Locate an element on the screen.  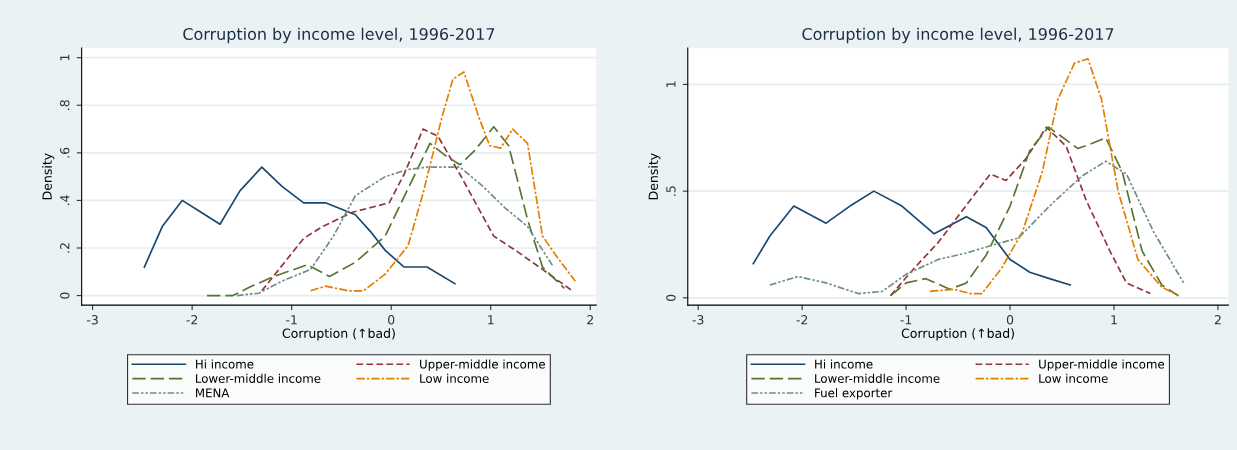
legend-label: Fuel exporter is located at coordinates (854, 394).